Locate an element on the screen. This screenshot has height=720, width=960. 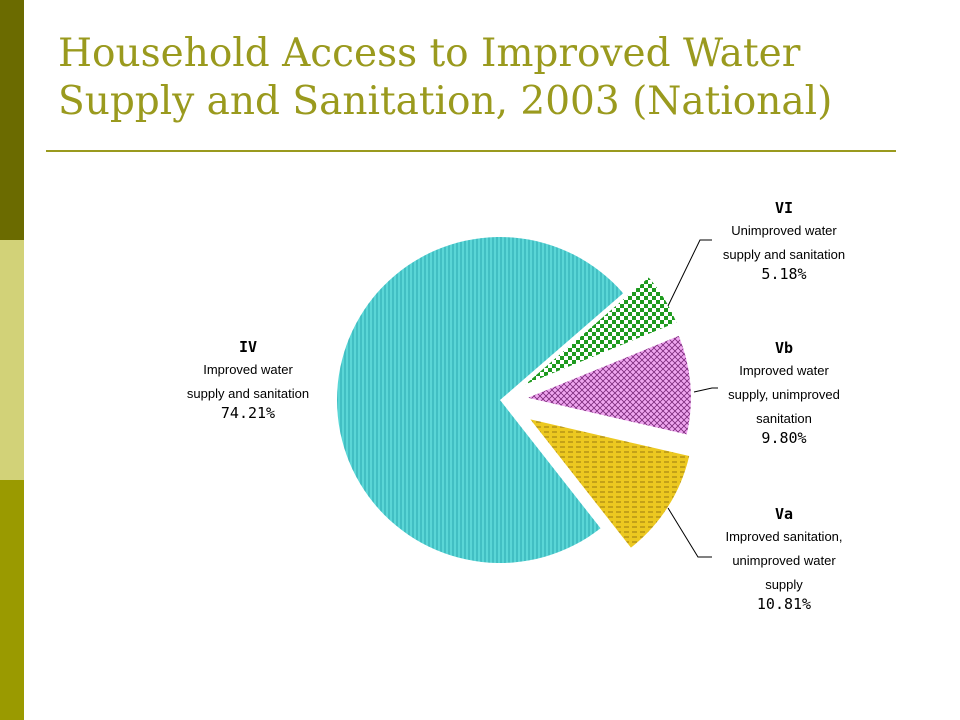
pie-label-desc-va-1: unimproved water is located at coordinates (784, 560).